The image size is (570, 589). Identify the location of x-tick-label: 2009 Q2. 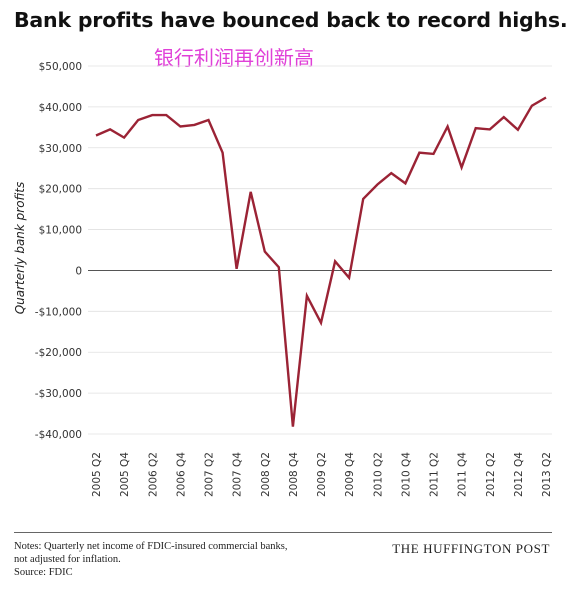
(322, 474).